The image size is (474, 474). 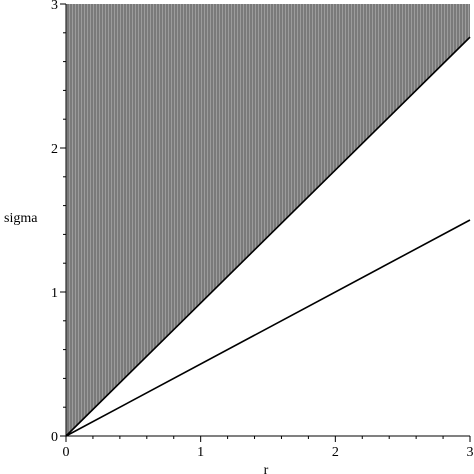 I want to click on y-tick-label: 1, so click(x=54, y=293).